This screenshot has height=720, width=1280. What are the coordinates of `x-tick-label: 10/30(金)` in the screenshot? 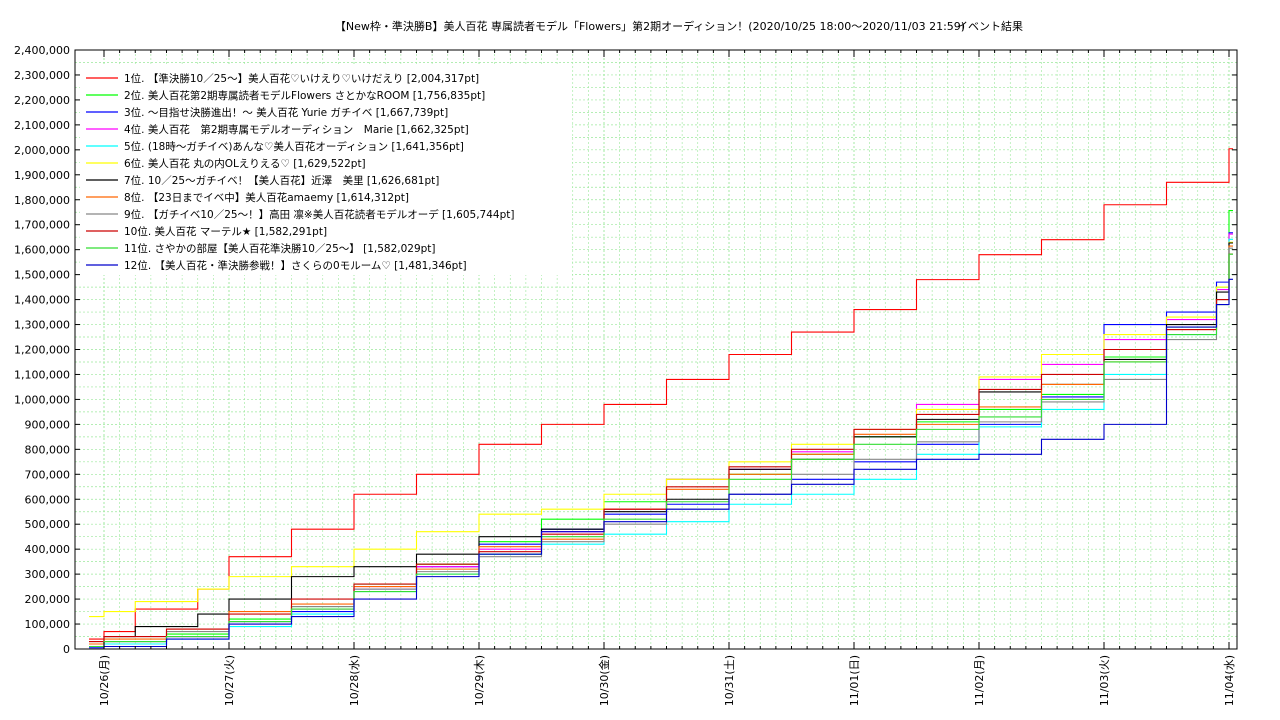 It's located at (604, 680).